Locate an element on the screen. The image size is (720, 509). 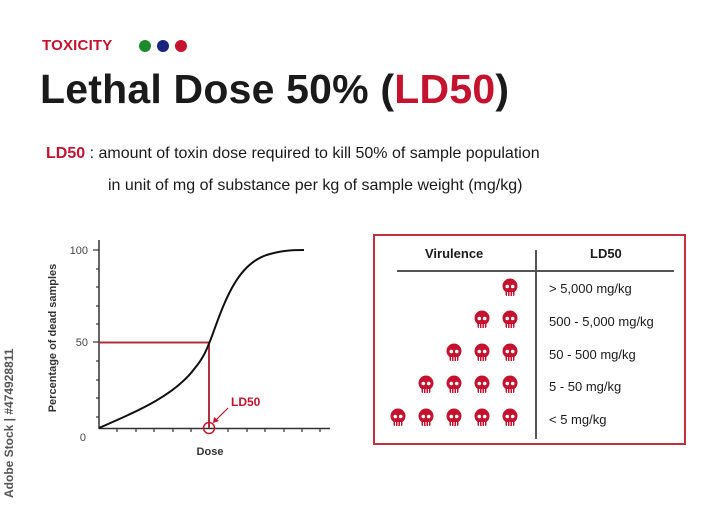
page-title: Lethal Dose 50% (LD50) is located at coordinates (274, 89).